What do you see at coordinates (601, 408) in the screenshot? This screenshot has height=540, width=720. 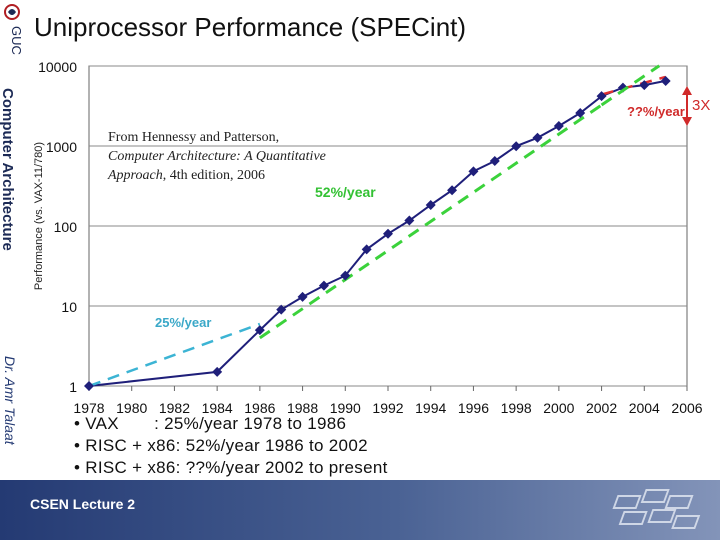 I see `x-tick-label: 2002` at bounding box center [601, 408].